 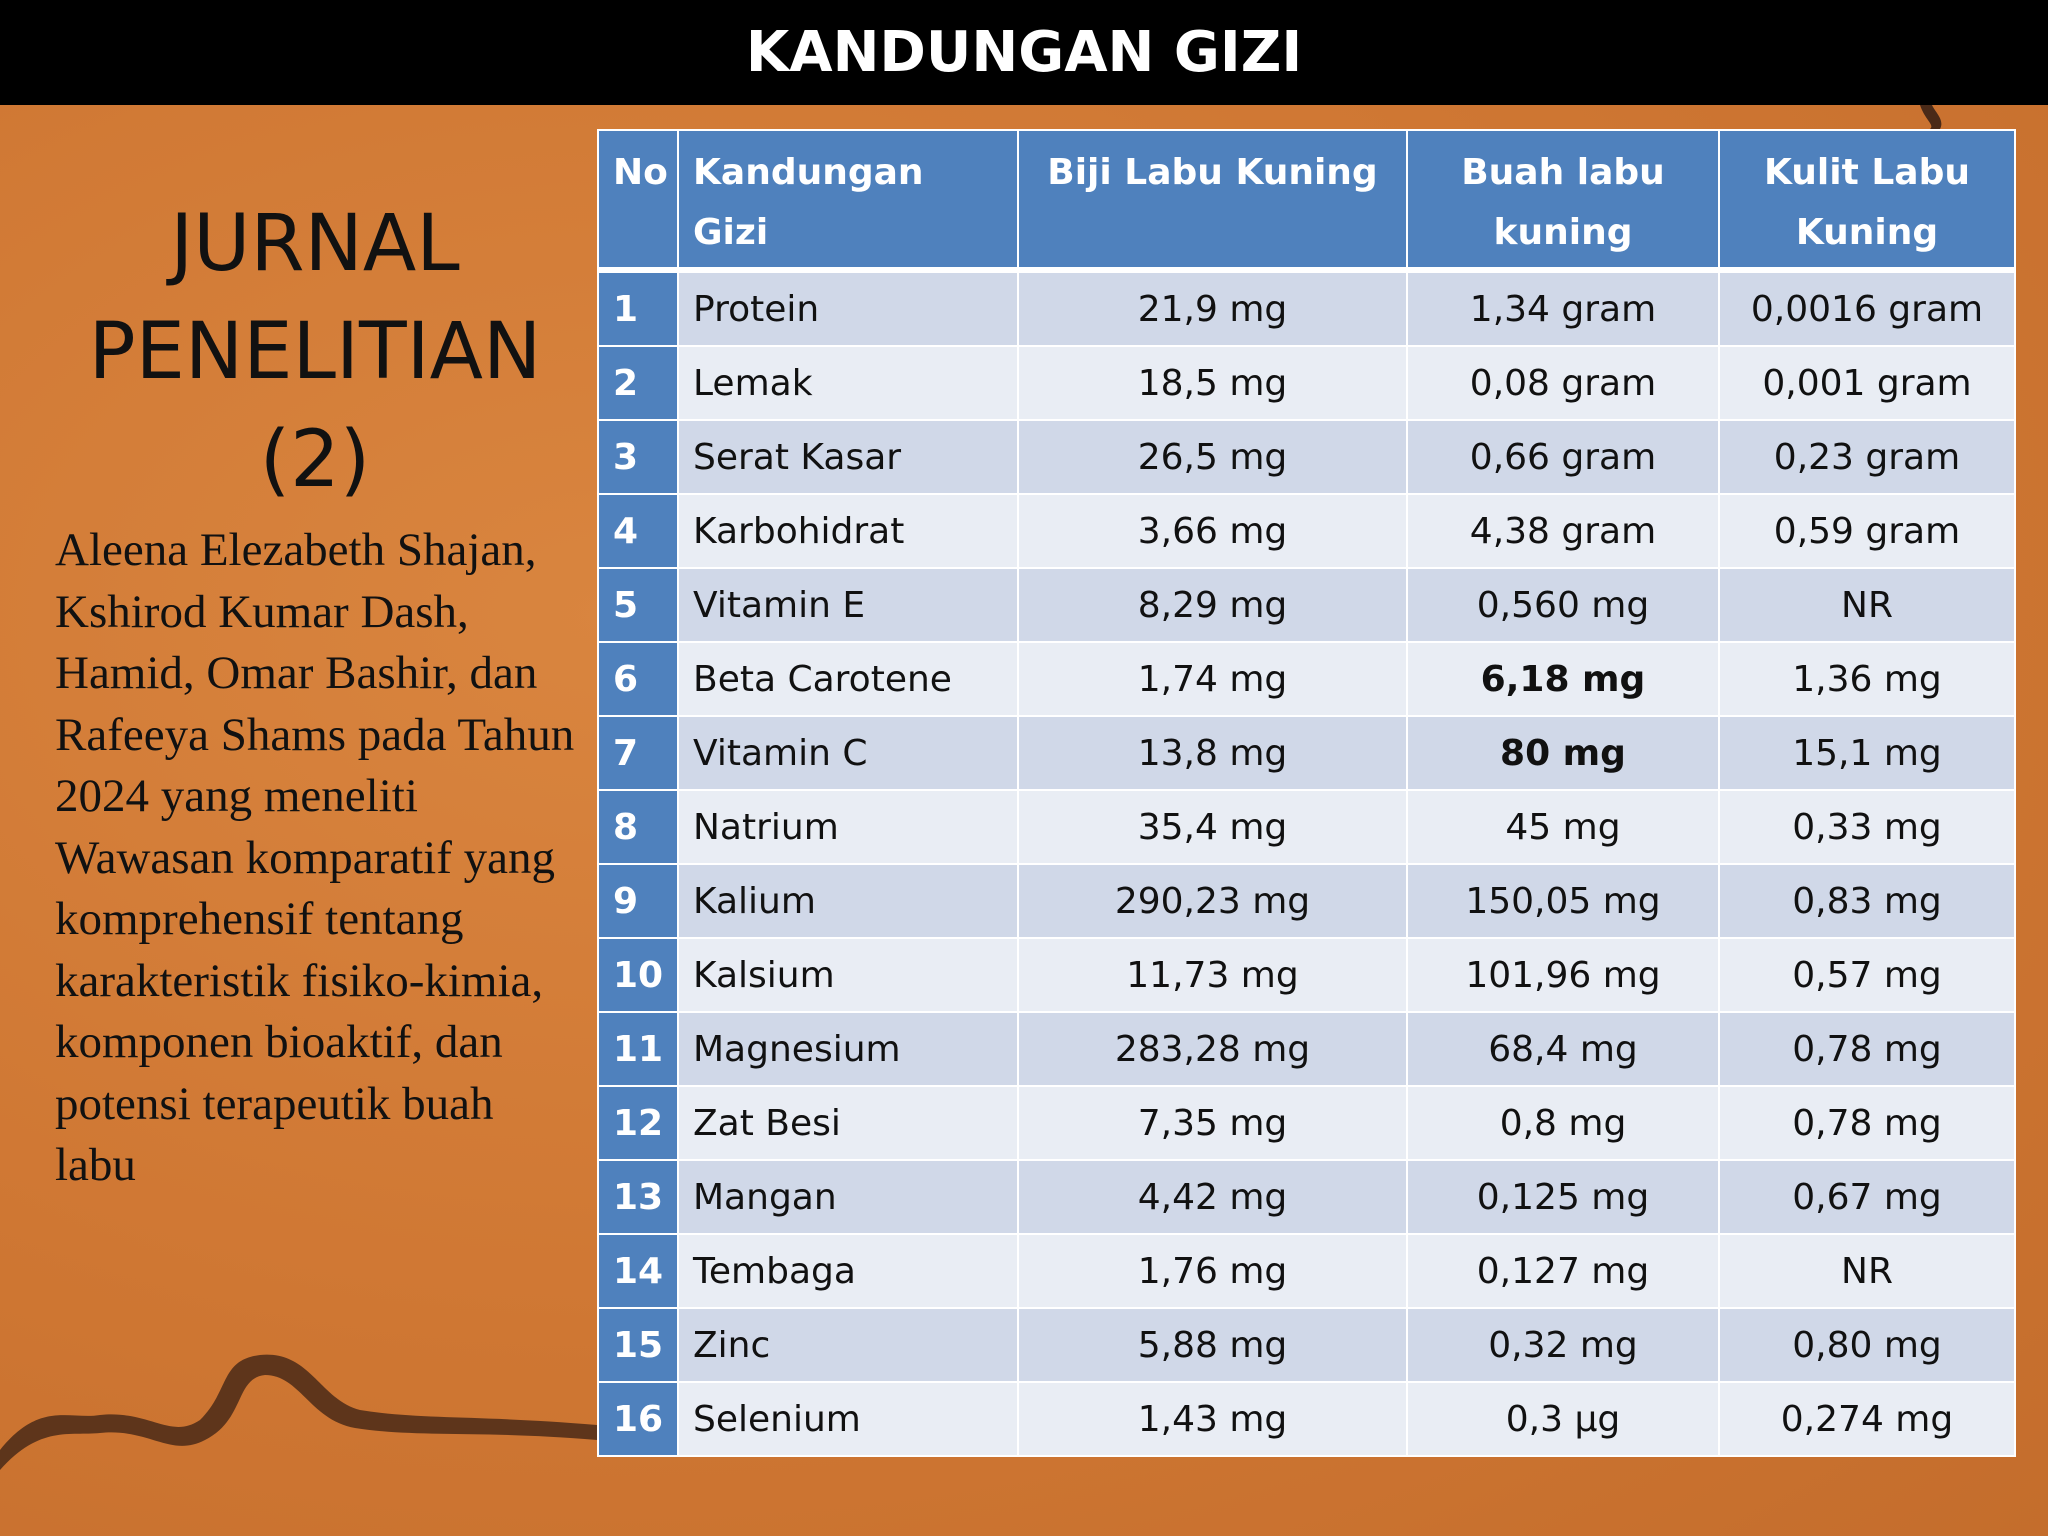 I want to click on value-cell: 0,001 gram, so click(x=1867, y=383).